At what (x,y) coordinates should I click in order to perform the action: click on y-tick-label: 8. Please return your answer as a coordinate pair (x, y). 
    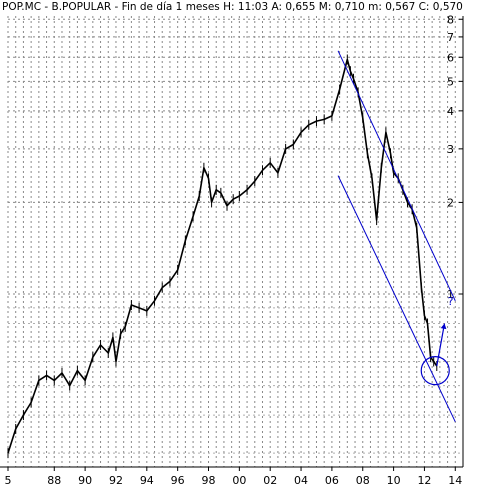
    Looking at the image, I should click on (450, 19).